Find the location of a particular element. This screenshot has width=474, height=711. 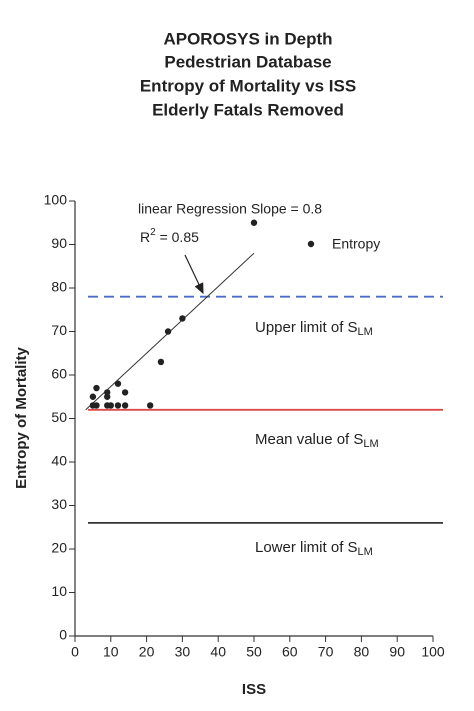

y-tick-label: 70 is located at coordinates (59, 330).